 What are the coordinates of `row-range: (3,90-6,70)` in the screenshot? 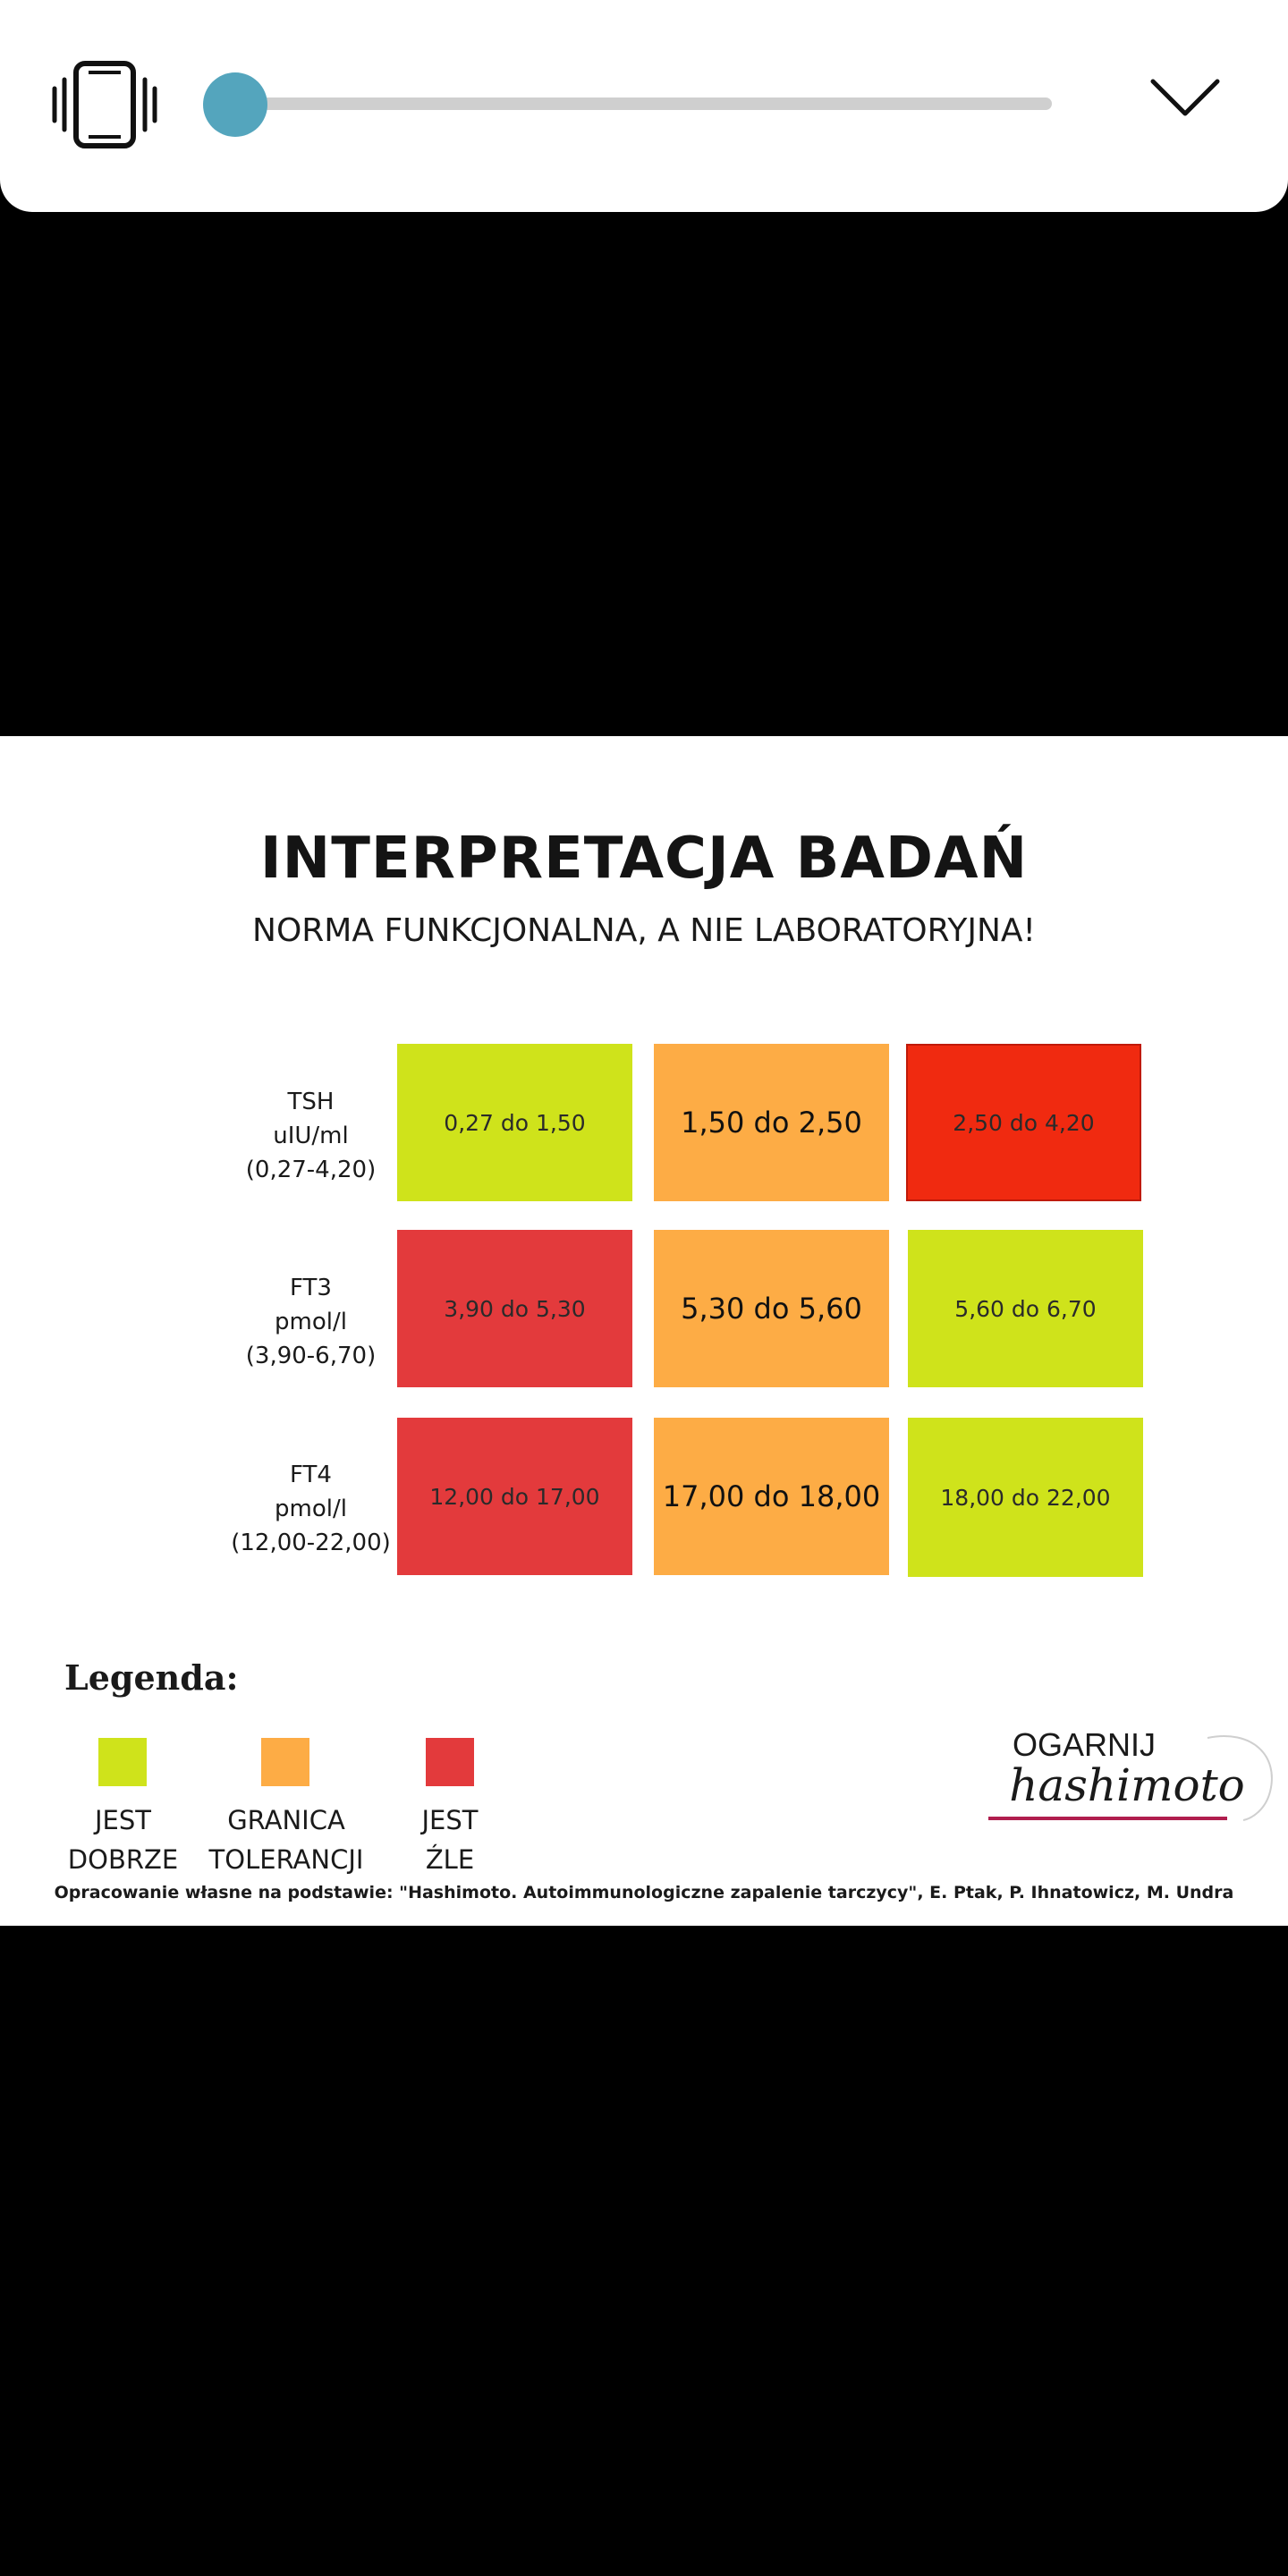 It's located at (311, 1356).